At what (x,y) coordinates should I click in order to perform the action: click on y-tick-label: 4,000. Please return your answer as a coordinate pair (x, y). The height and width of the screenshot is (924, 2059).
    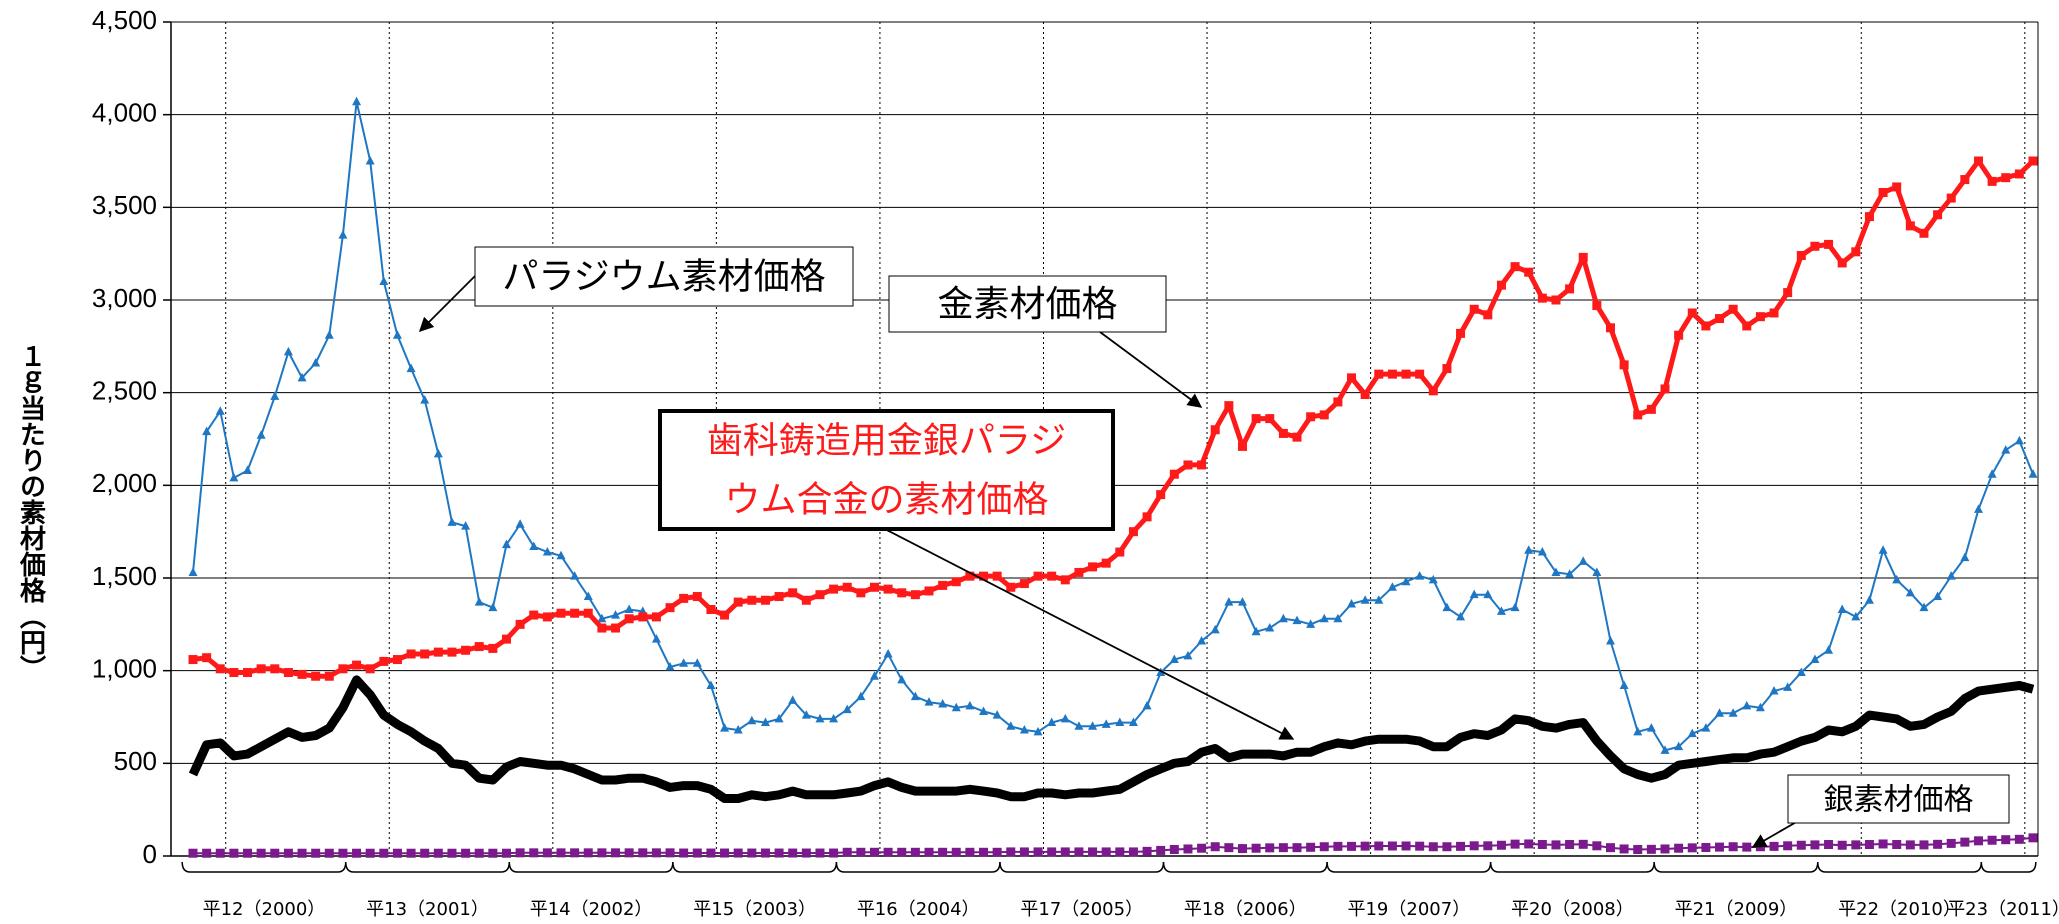
    Looking at the image, I should click on (124, 113).